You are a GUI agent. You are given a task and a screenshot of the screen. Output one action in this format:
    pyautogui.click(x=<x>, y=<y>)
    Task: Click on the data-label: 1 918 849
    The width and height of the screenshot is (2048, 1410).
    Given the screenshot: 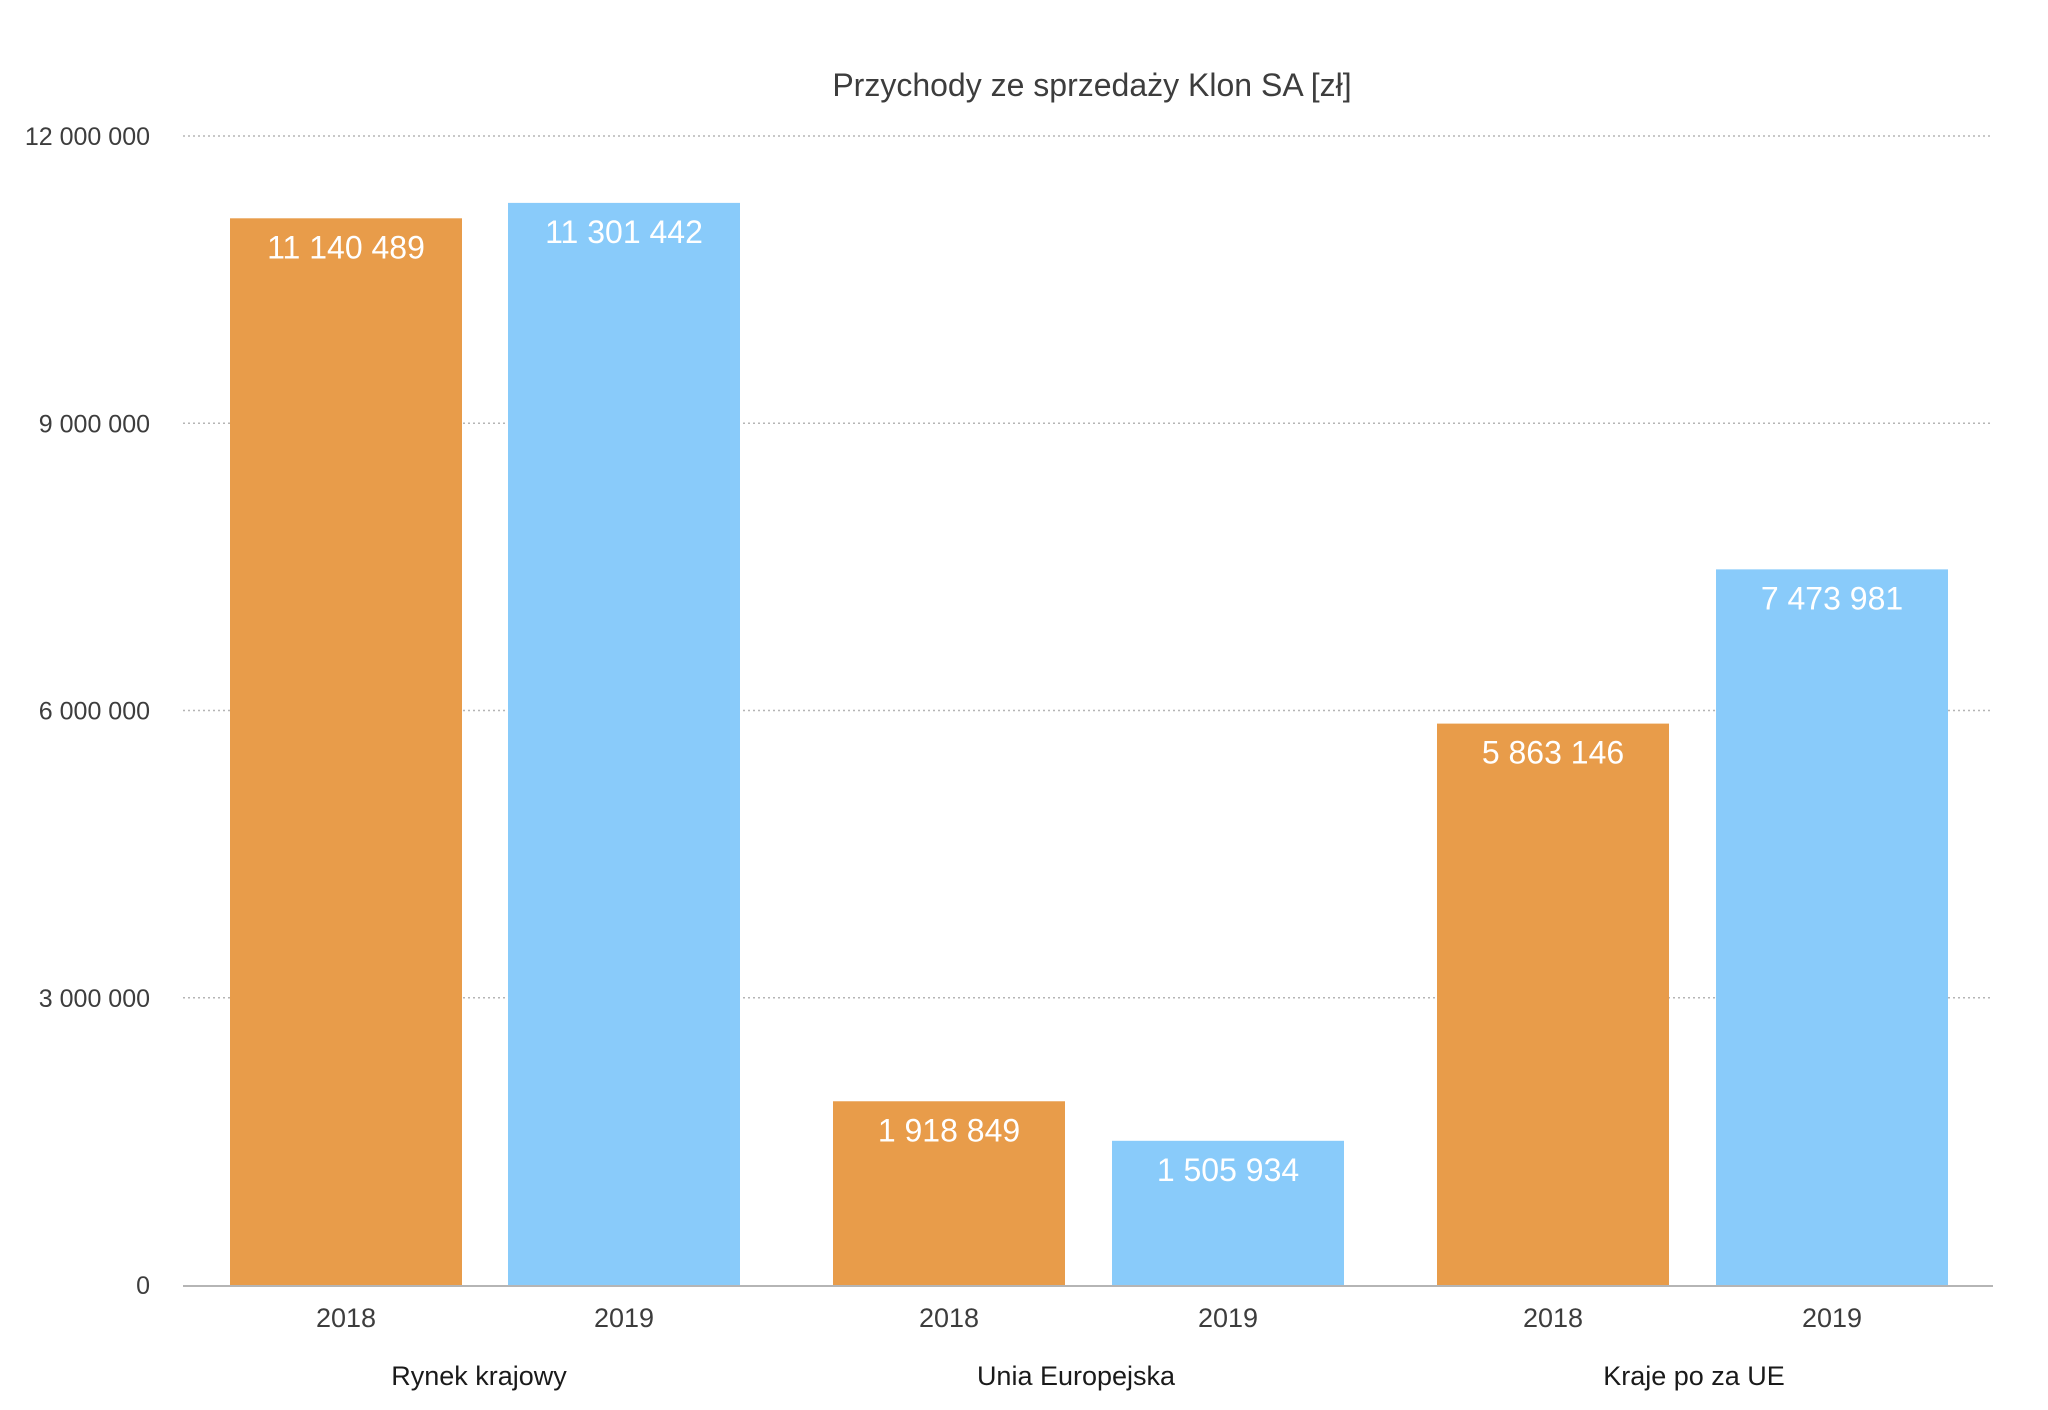 What is the action you would take?
    pyautogui.click(x=949, y=1130)
    